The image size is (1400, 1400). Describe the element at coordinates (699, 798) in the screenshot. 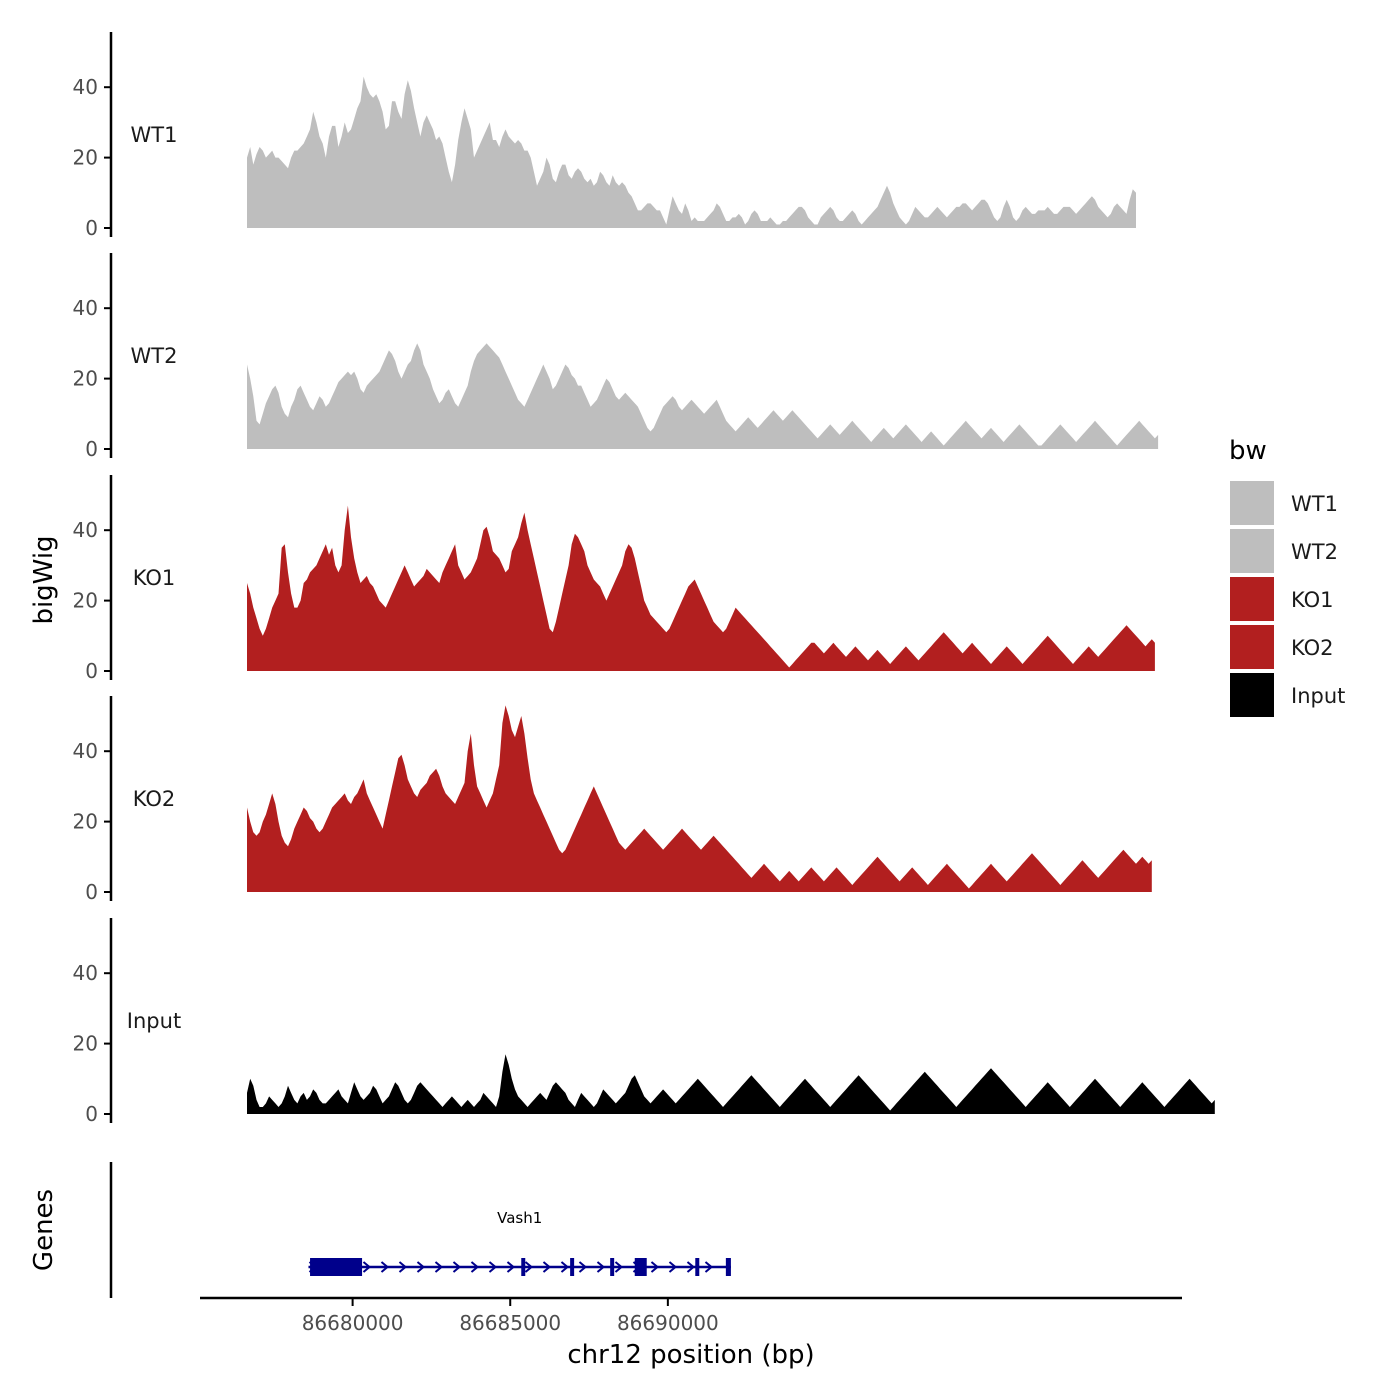

I see `area-ko2` at that location.